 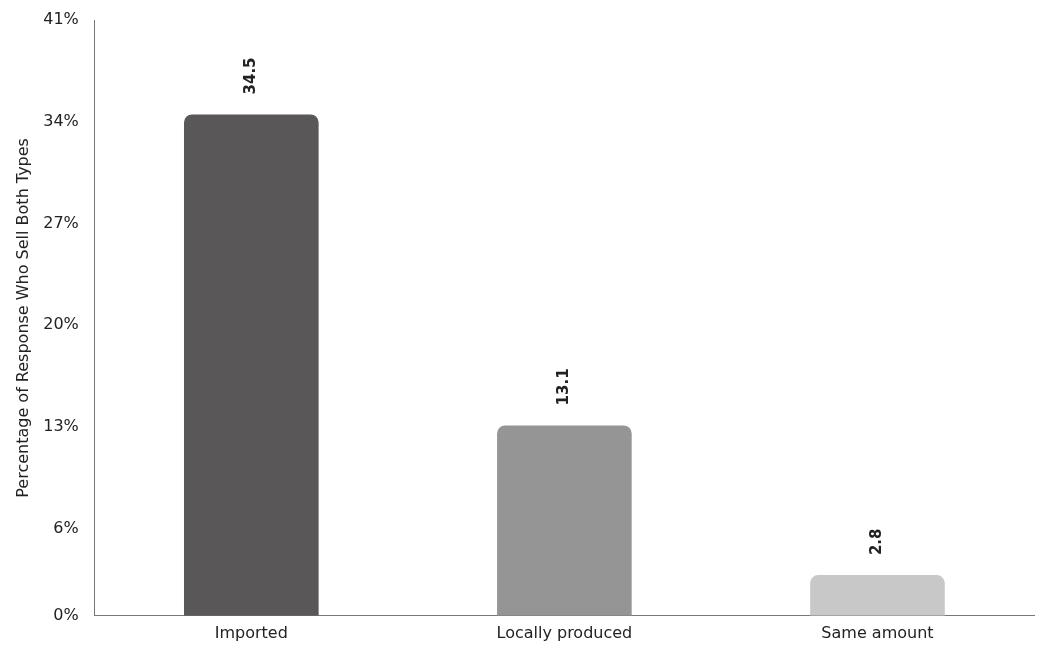 I want to click on y-tick-label: 6%, so click(x=66, y=527).